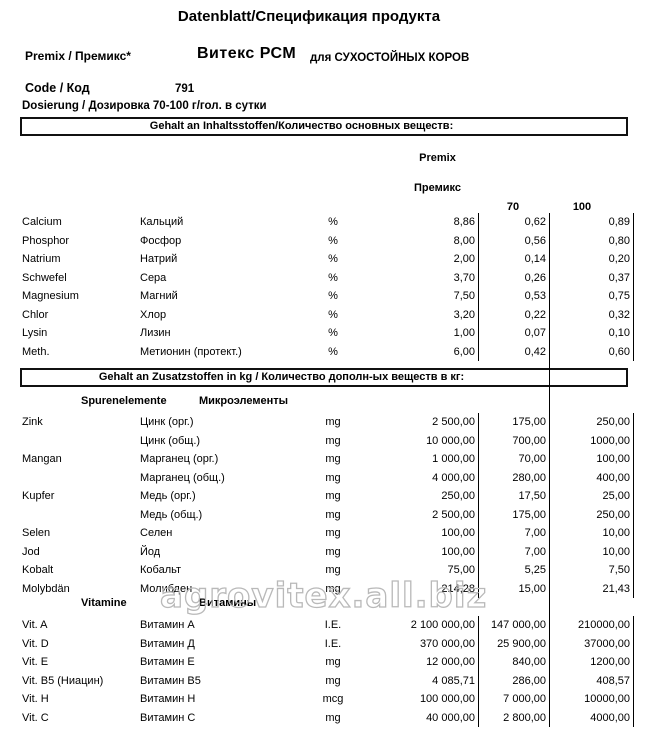  What do you see at coordinates (153, 277) in the screenshot?
I see `substance-name-ru: Сера` at bounding box center [153, 277].